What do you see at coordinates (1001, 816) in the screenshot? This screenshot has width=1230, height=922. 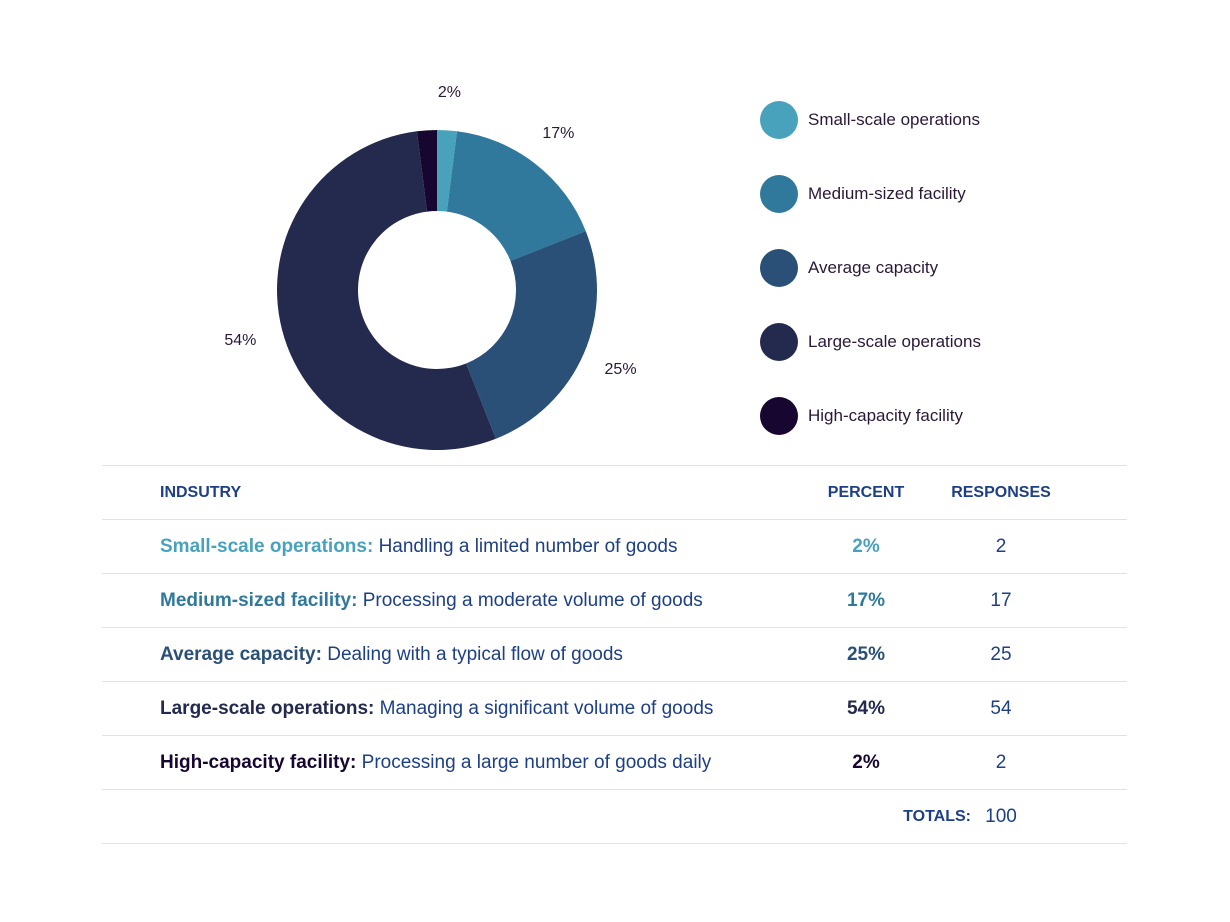 I see `totals-value: 100` at bounding box center [1001, 816].